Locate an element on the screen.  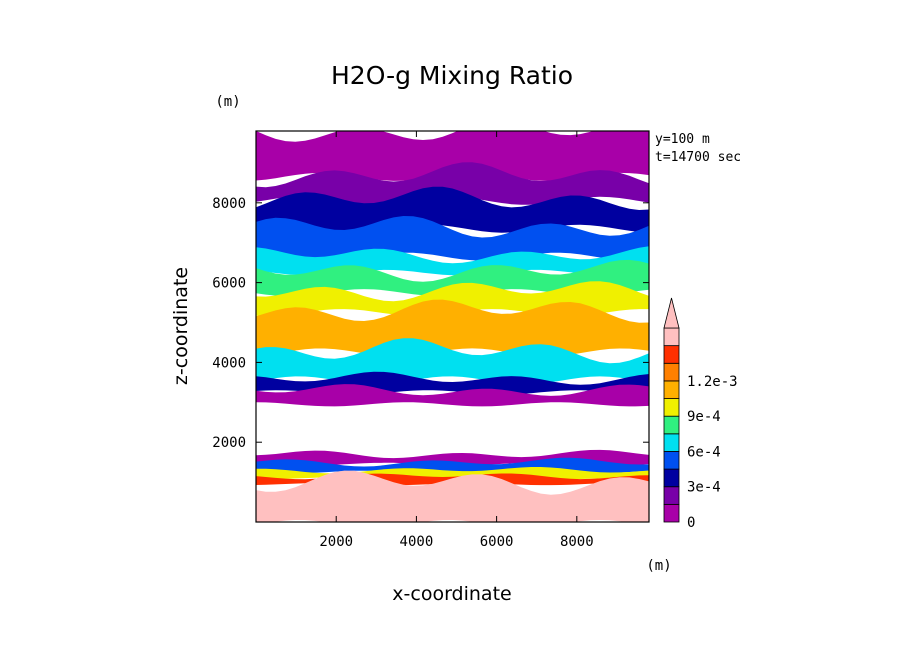
colorbar-label: 0 is located at coordinates (691, 523).